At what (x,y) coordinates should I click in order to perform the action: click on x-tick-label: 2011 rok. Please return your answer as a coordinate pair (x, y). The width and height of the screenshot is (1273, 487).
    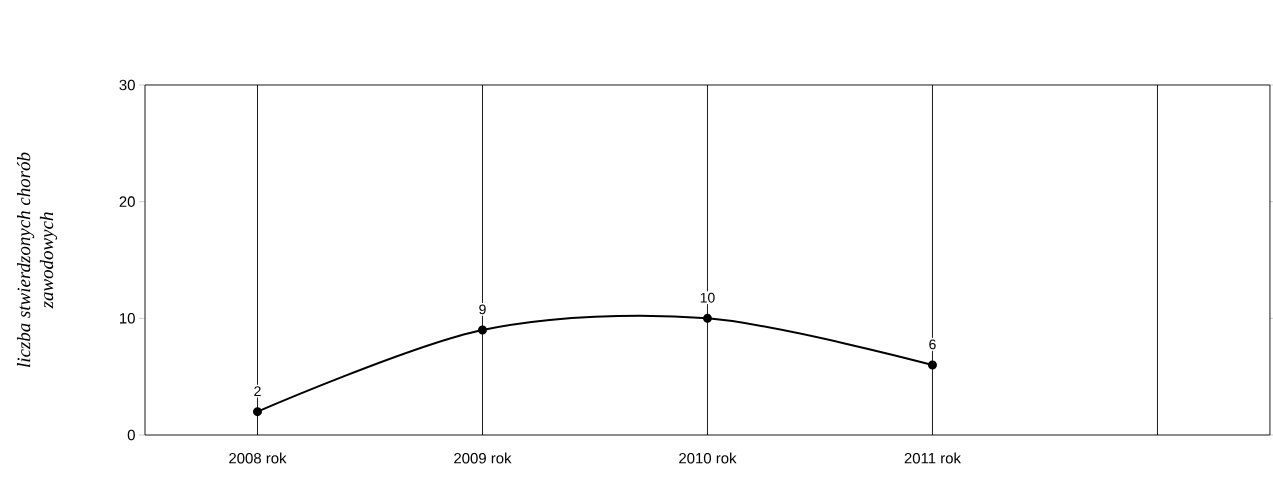
    Looking at the image, I should click on (932, 458).